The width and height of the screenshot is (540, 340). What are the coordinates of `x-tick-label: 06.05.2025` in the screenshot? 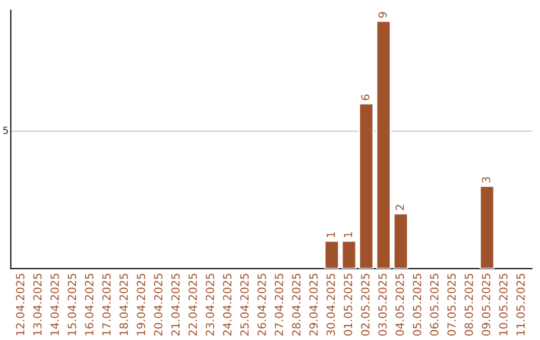 It's located at (434, 305).